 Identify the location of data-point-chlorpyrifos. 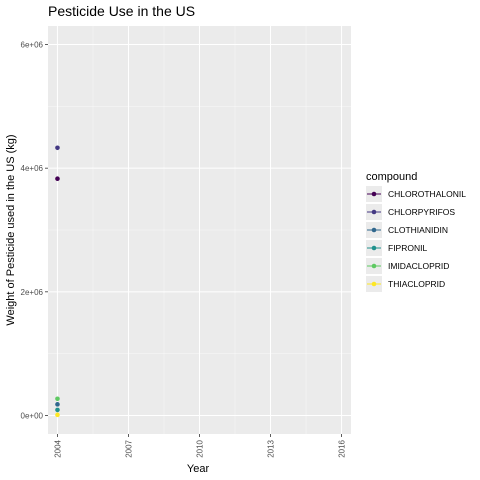
(57, 148).